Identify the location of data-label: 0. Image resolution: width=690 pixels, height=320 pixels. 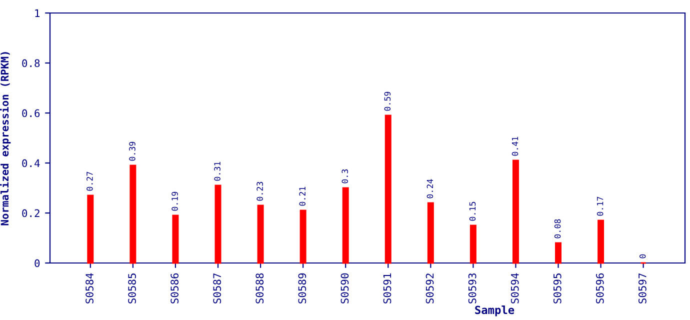
(642, 256).